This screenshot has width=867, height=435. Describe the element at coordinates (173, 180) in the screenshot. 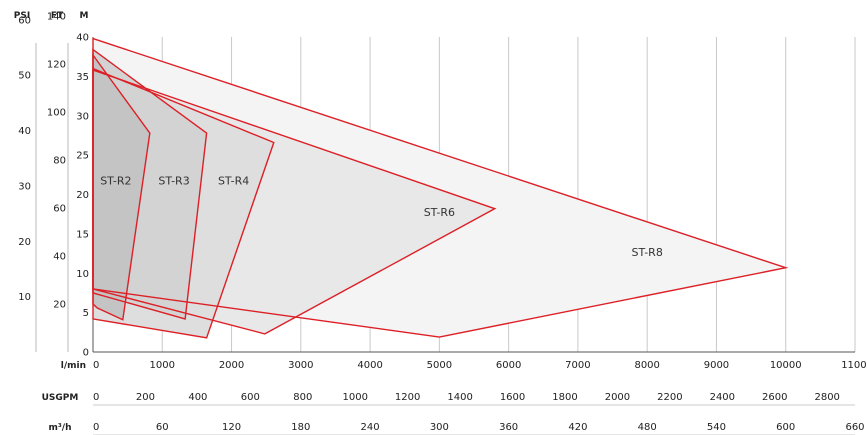

I see `series-label-st-r3: ST-R3` at that location.